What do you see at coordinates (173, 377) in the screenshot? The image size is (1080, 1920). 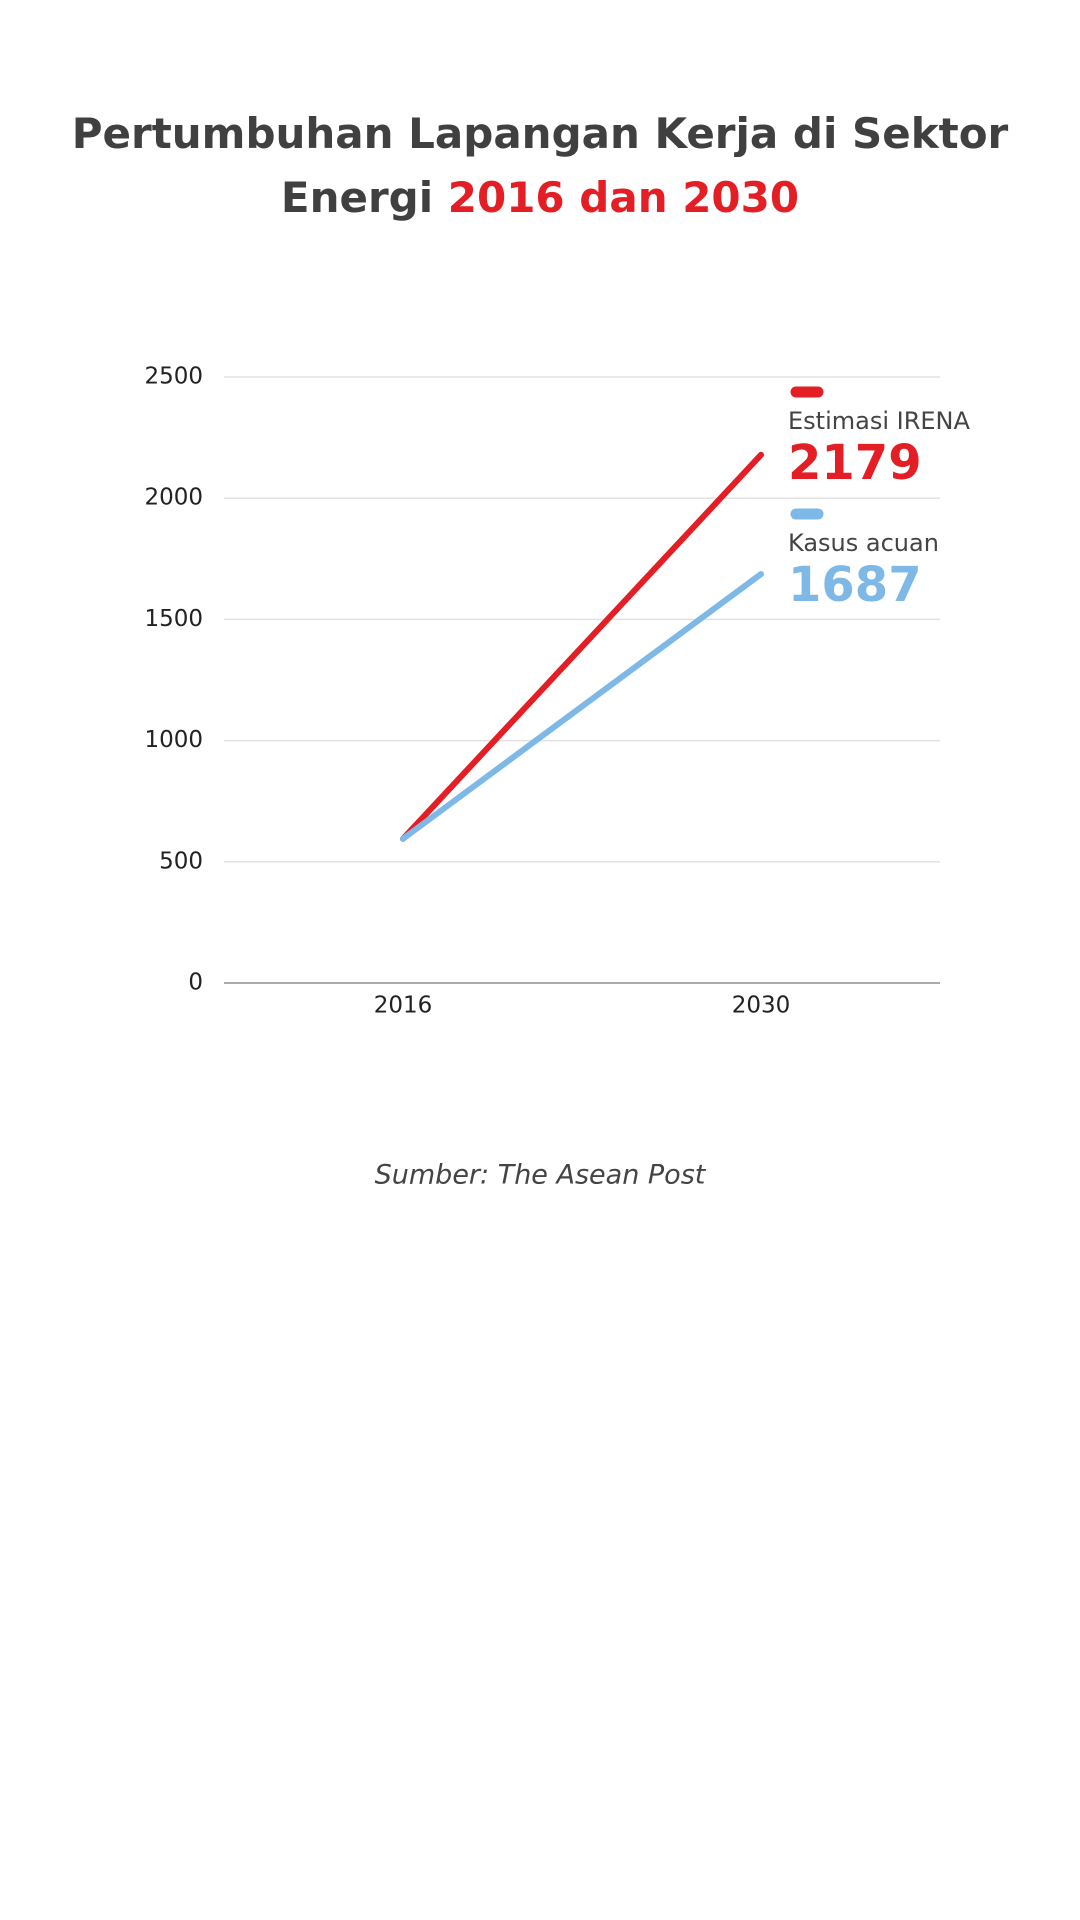 I see `y-tick-label: 2500` at bounding box center [173, 377].